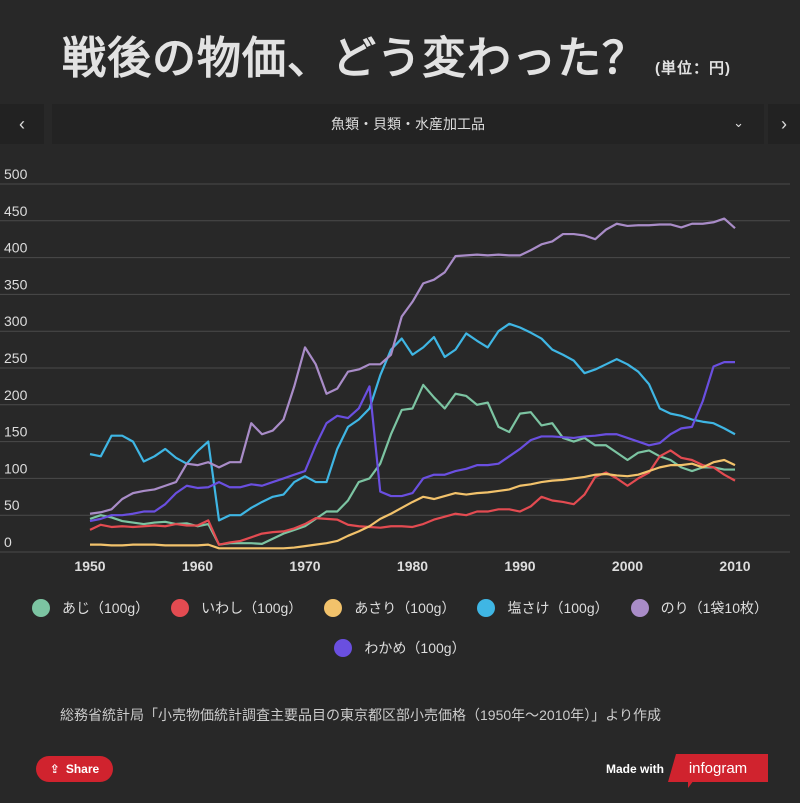  I want to click on legend-item: あじ（100g）, so click(90, 608).